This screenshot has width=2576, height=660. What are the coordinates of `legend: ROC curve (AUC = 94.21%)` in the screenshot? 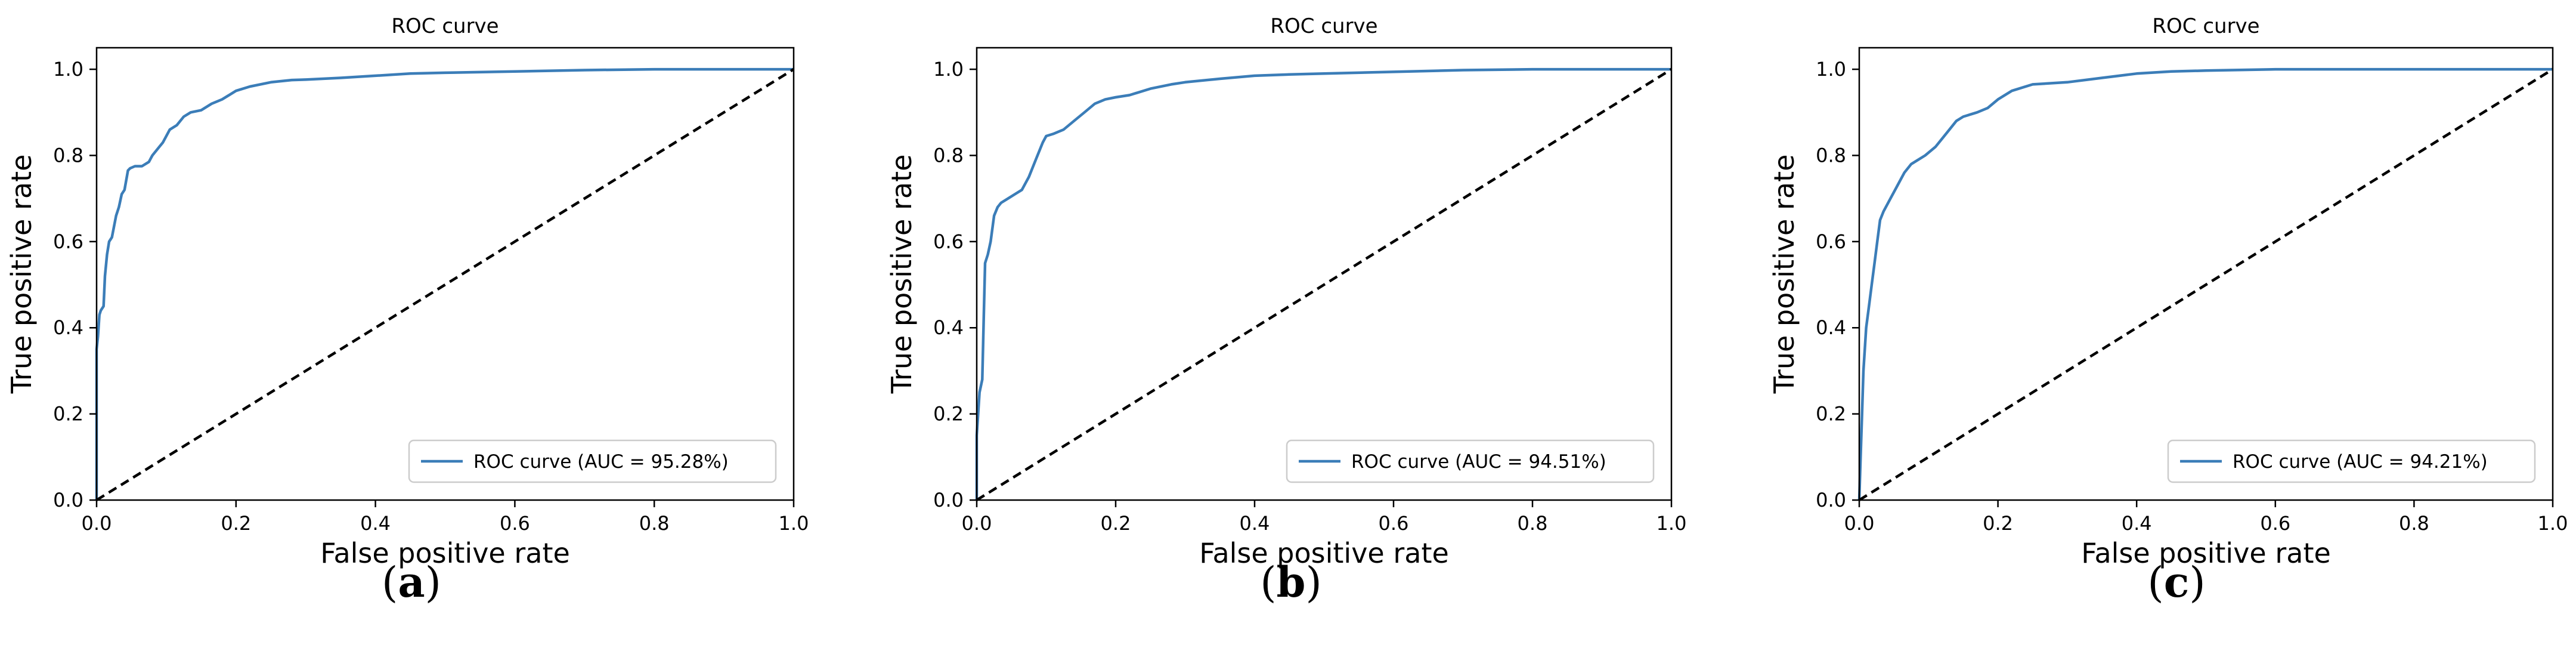 It's located at (2352, 461).